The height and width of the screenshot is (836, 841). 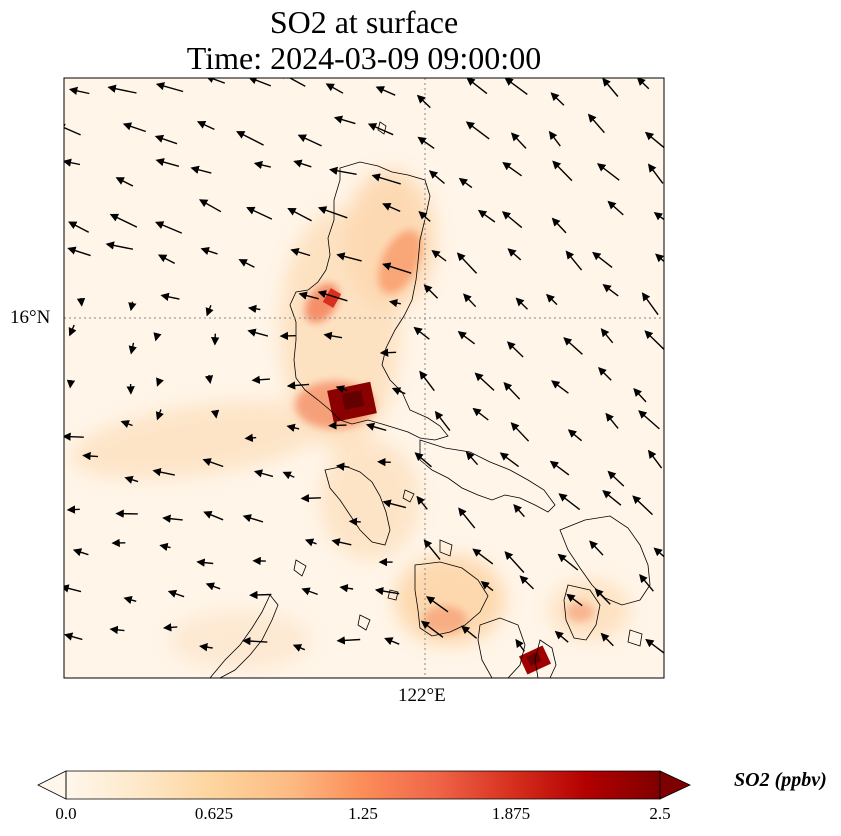 What do you see at coordinates (487, 476) in the screenshot?
I see `bicol-coastline` at bounding box center [487, 476].